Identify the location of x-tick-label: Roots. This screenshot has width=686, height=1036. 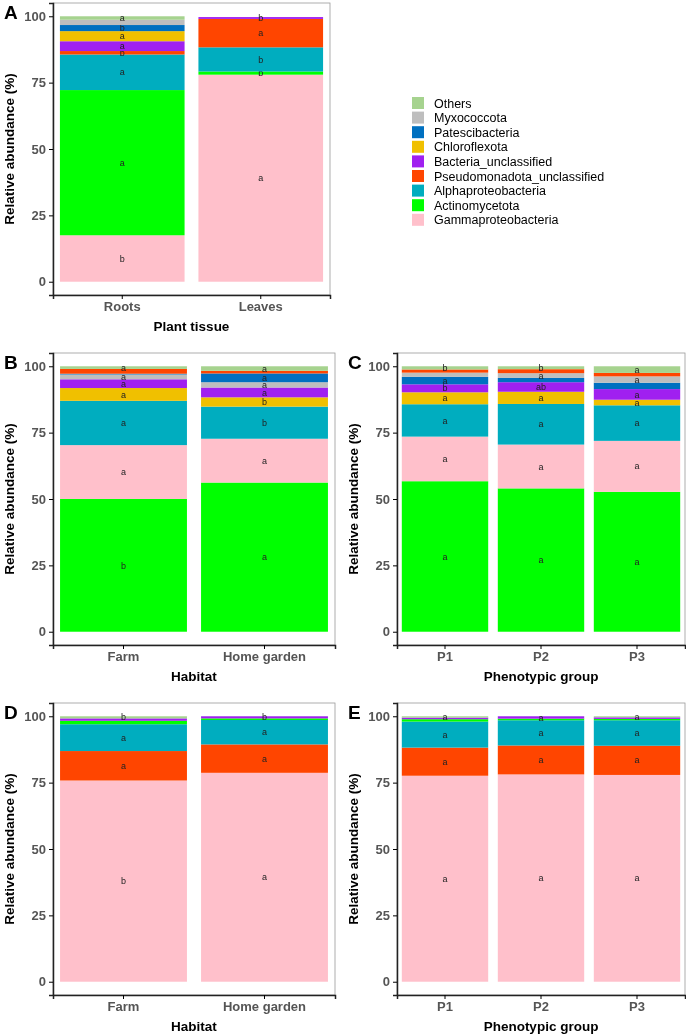
(122, 307).